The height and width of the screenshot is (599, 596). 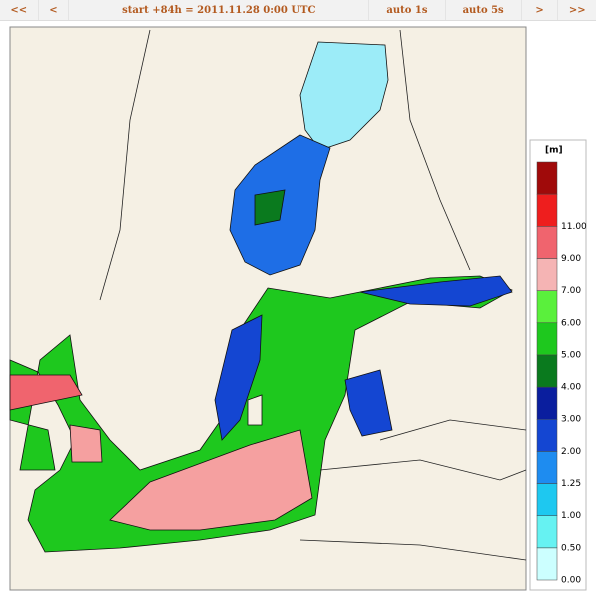 I want to click on legend-label: 0.00, so click(x=571, y=581).